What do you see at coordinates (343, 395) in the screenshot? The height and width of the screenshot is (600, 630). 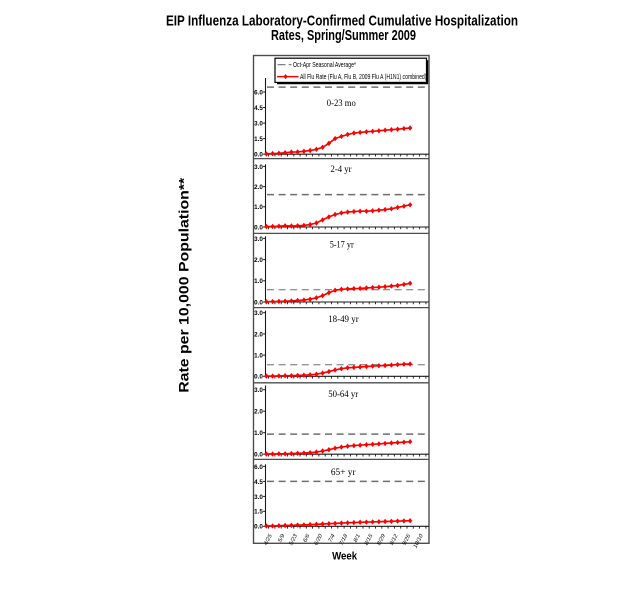 I see `svg-text: 50-64 yr` at bounding box center [343, 395].